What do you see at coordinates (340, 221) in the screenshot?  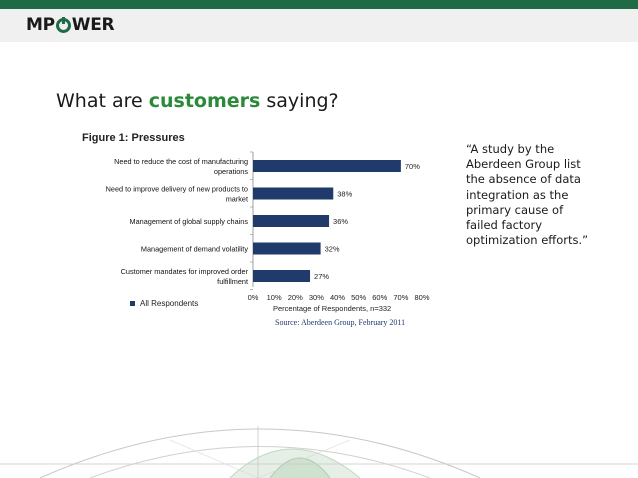 I see `bar-value-label: 36%` at bounding box center [340, 221].